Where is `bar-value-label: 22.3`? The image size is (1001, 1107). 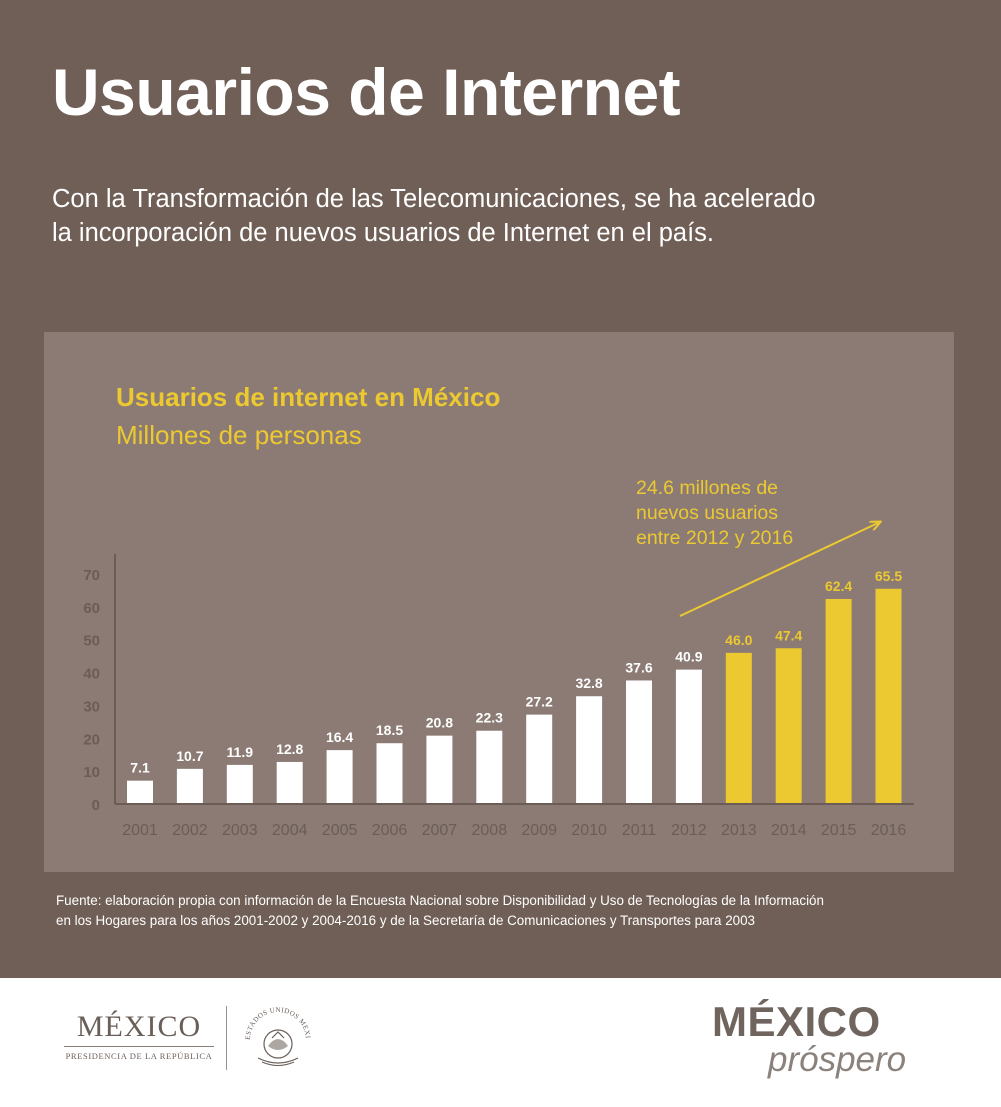
bar-value-label: 22.3 is located at coordinates (489, 718).